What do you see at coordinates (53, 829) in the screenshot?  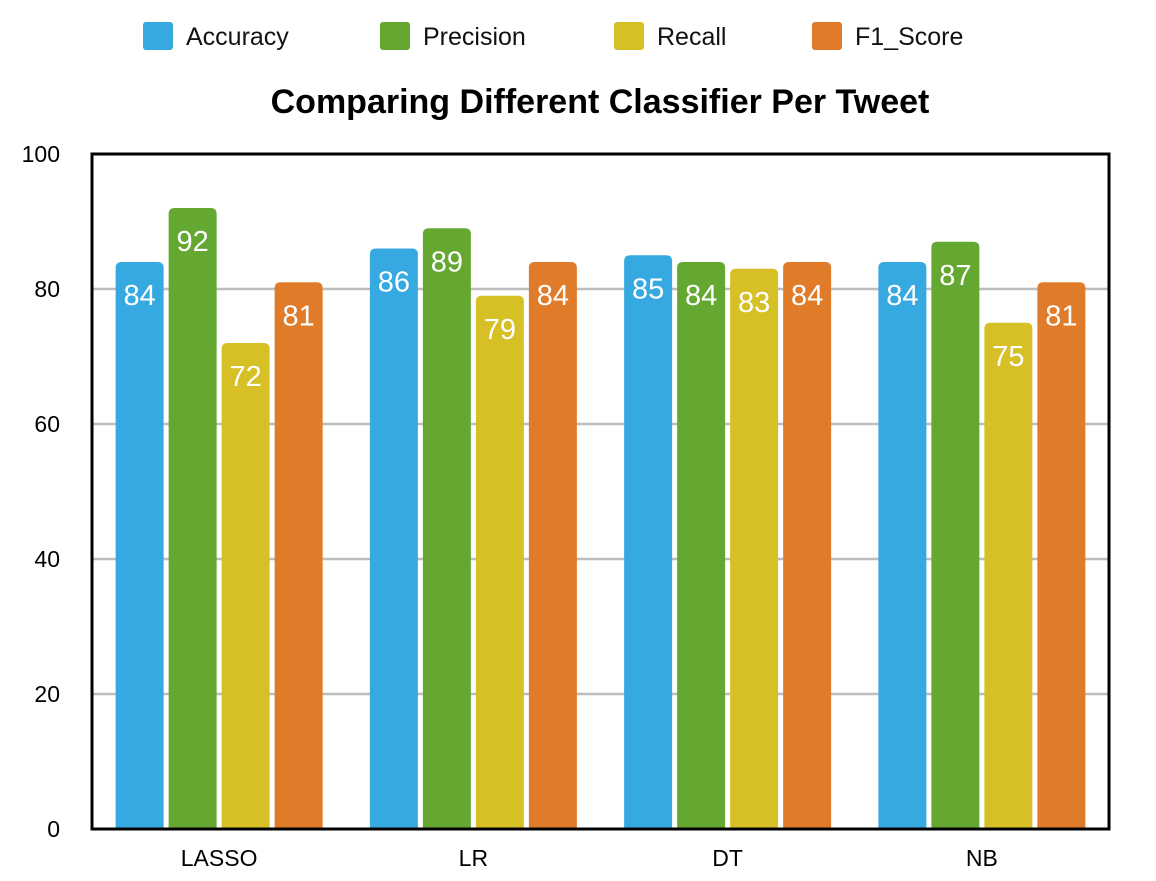 I see `y-tick-label: 0` at bounding box center [53, 829].